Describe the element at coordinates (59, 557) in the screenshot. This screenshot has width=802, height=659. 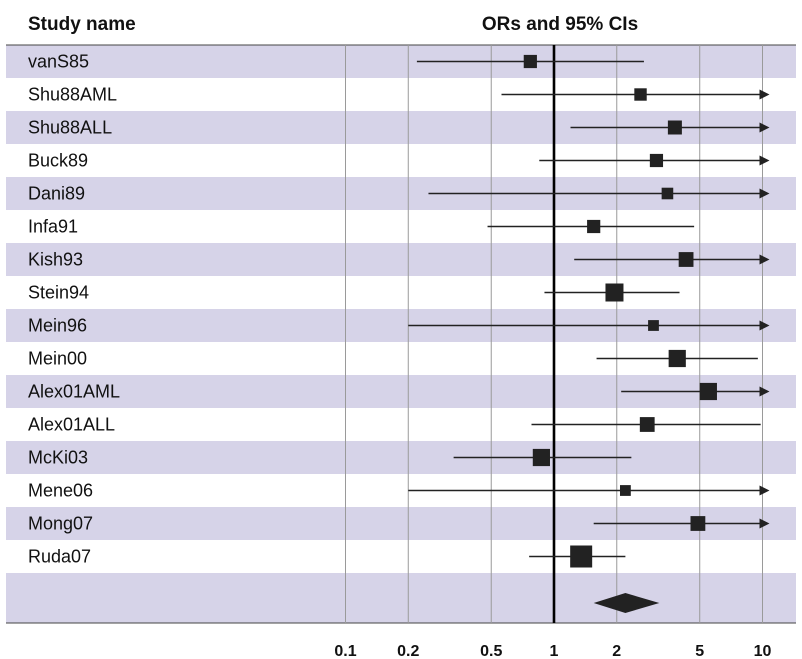
I see `study-label-Ruda07: Ruda07` at that location.